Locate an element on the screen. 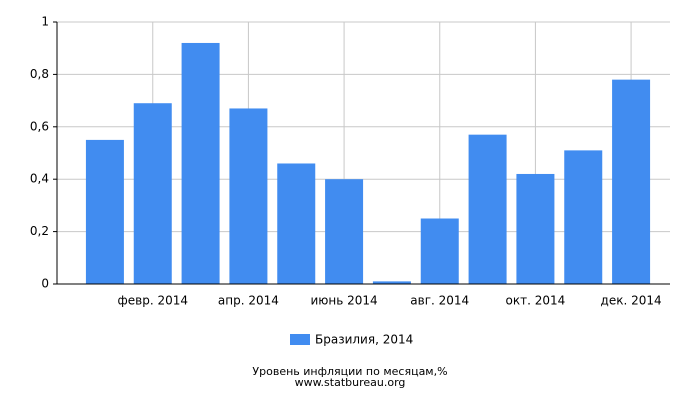 The width and height of the screenshot is (700, 404). y-tick-label: 0,2 is located at coordinates (39, 231).